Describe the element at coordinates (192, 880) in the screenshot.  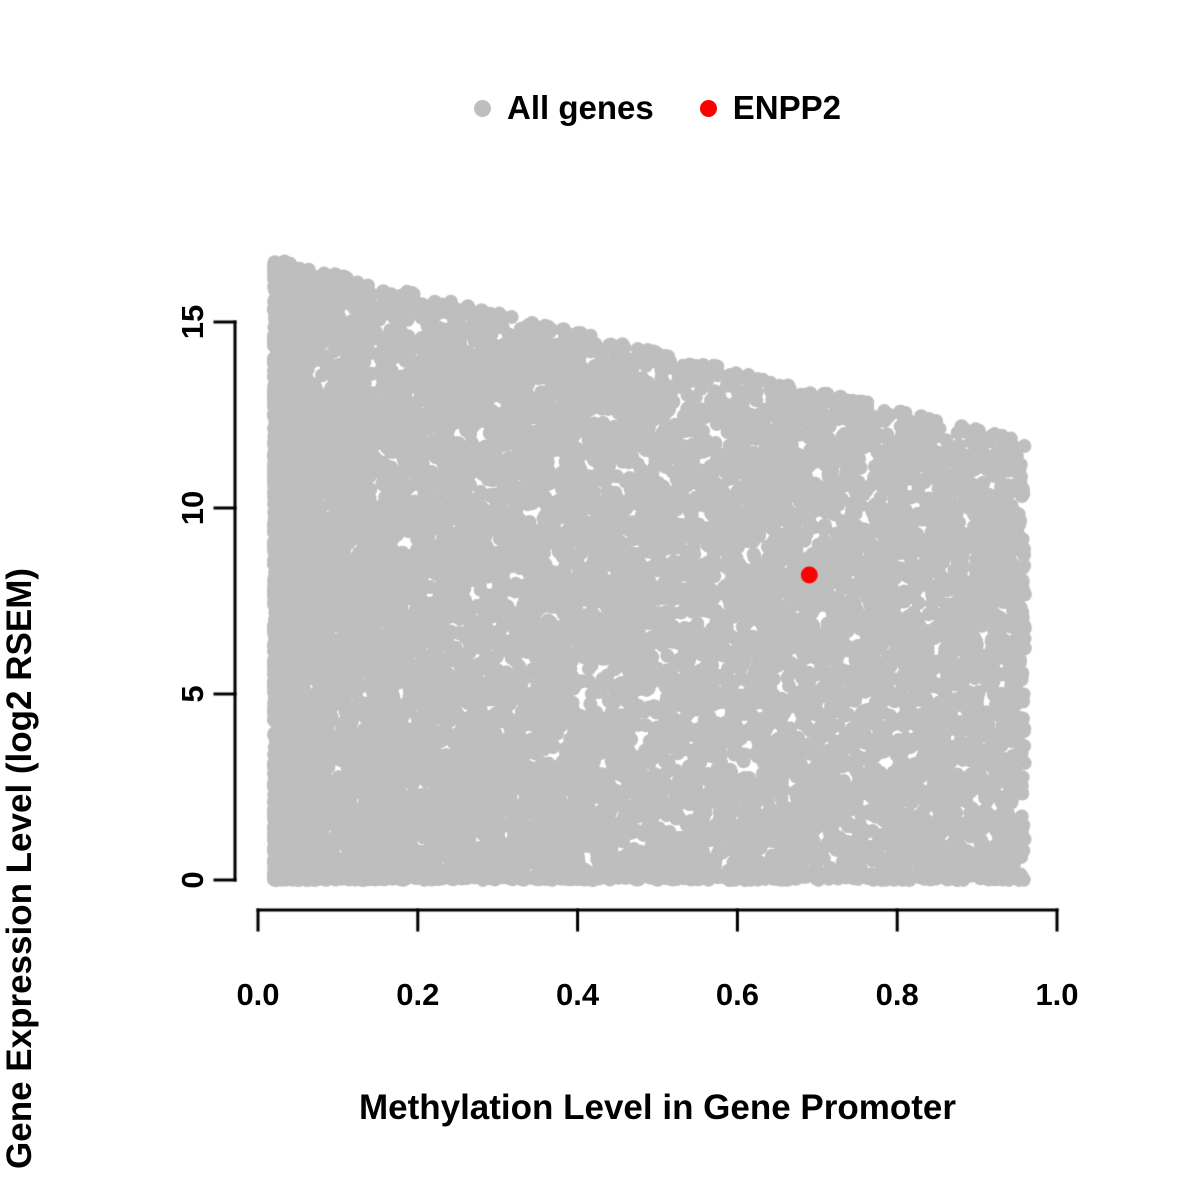
I see `y-tick-label: 0` at that location.